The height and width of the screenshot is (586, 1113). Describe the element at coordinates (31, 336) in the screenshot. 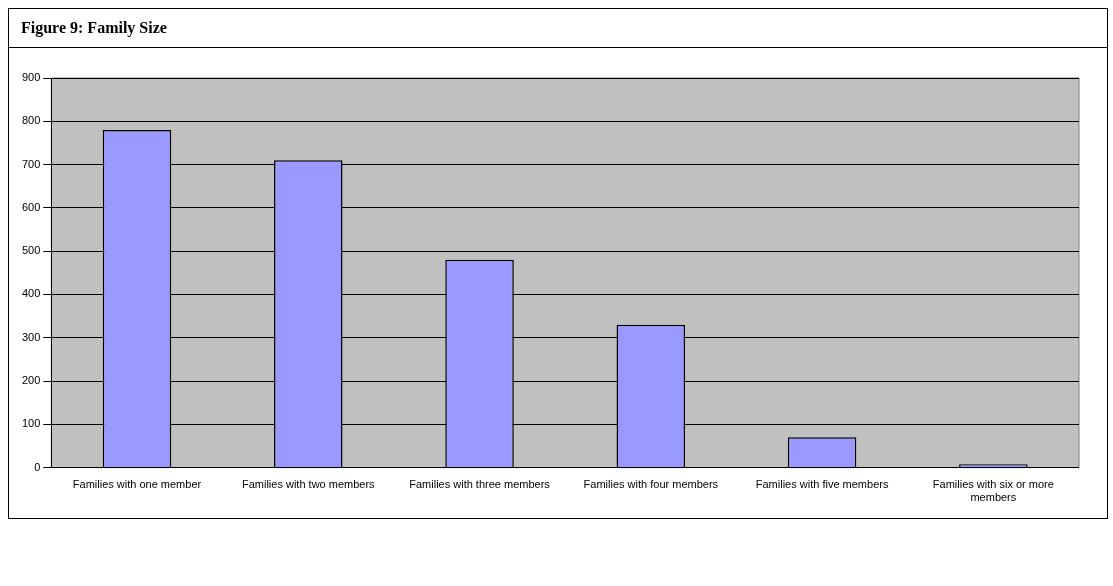

I see `y-tick-label: 300` at that location.